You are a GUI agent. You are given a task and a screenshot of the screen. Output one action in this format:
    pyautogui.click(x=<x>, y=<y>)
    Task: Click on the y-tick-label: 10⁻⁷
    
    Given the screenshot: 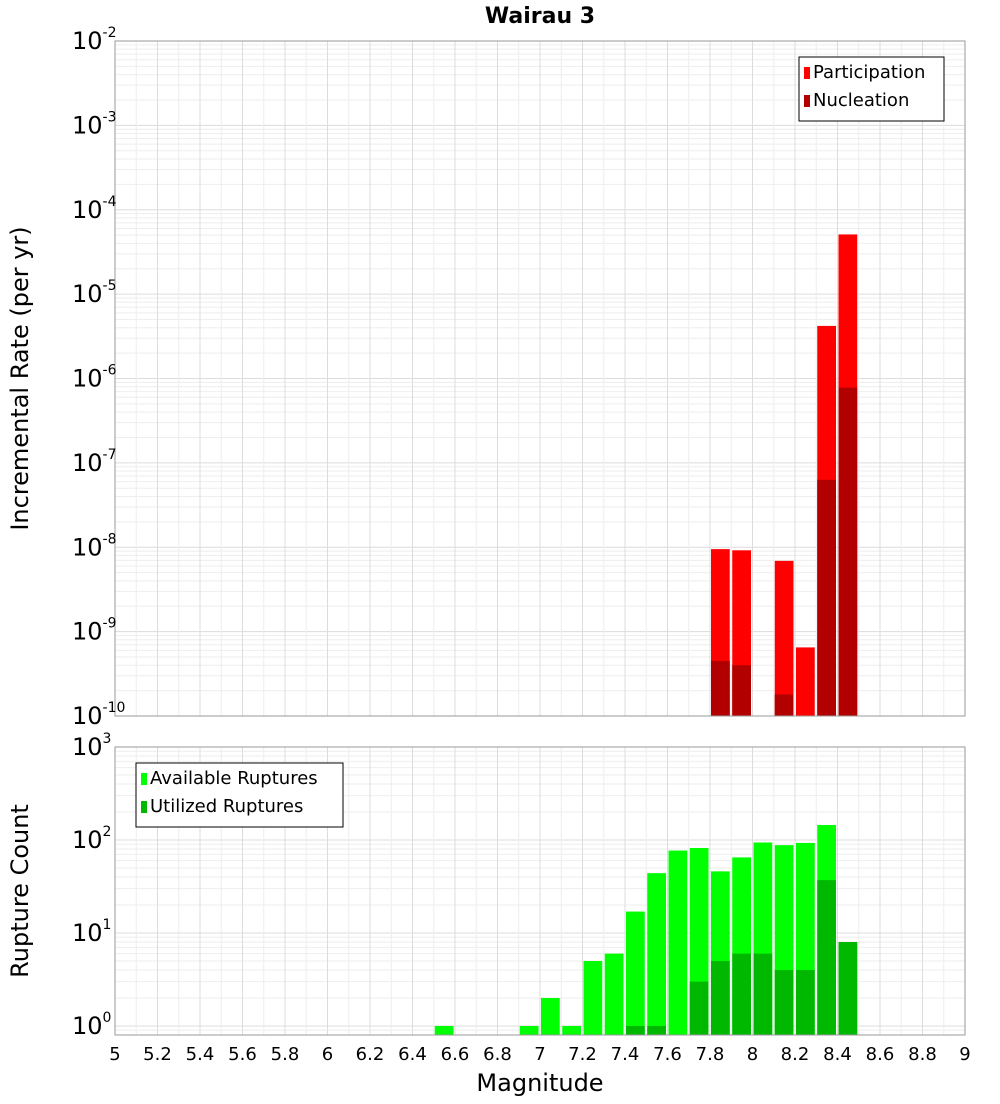 What is the action you would take?
    pyautogui.click(x=94, y=462)
    